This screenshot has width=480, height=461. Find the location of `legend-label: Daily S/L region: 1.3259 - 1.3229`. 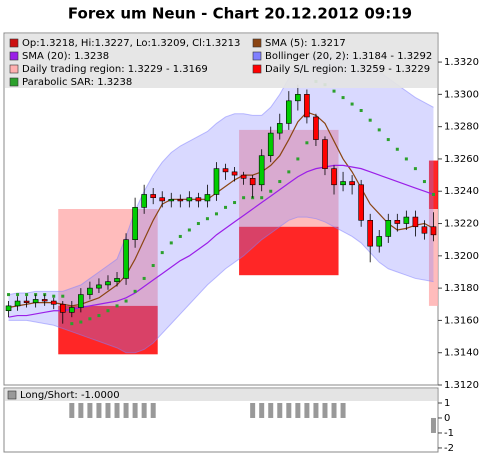

legend-label: Daily S/L region: 1.3259 - 1.3229 is located at coordinates (347, 69).